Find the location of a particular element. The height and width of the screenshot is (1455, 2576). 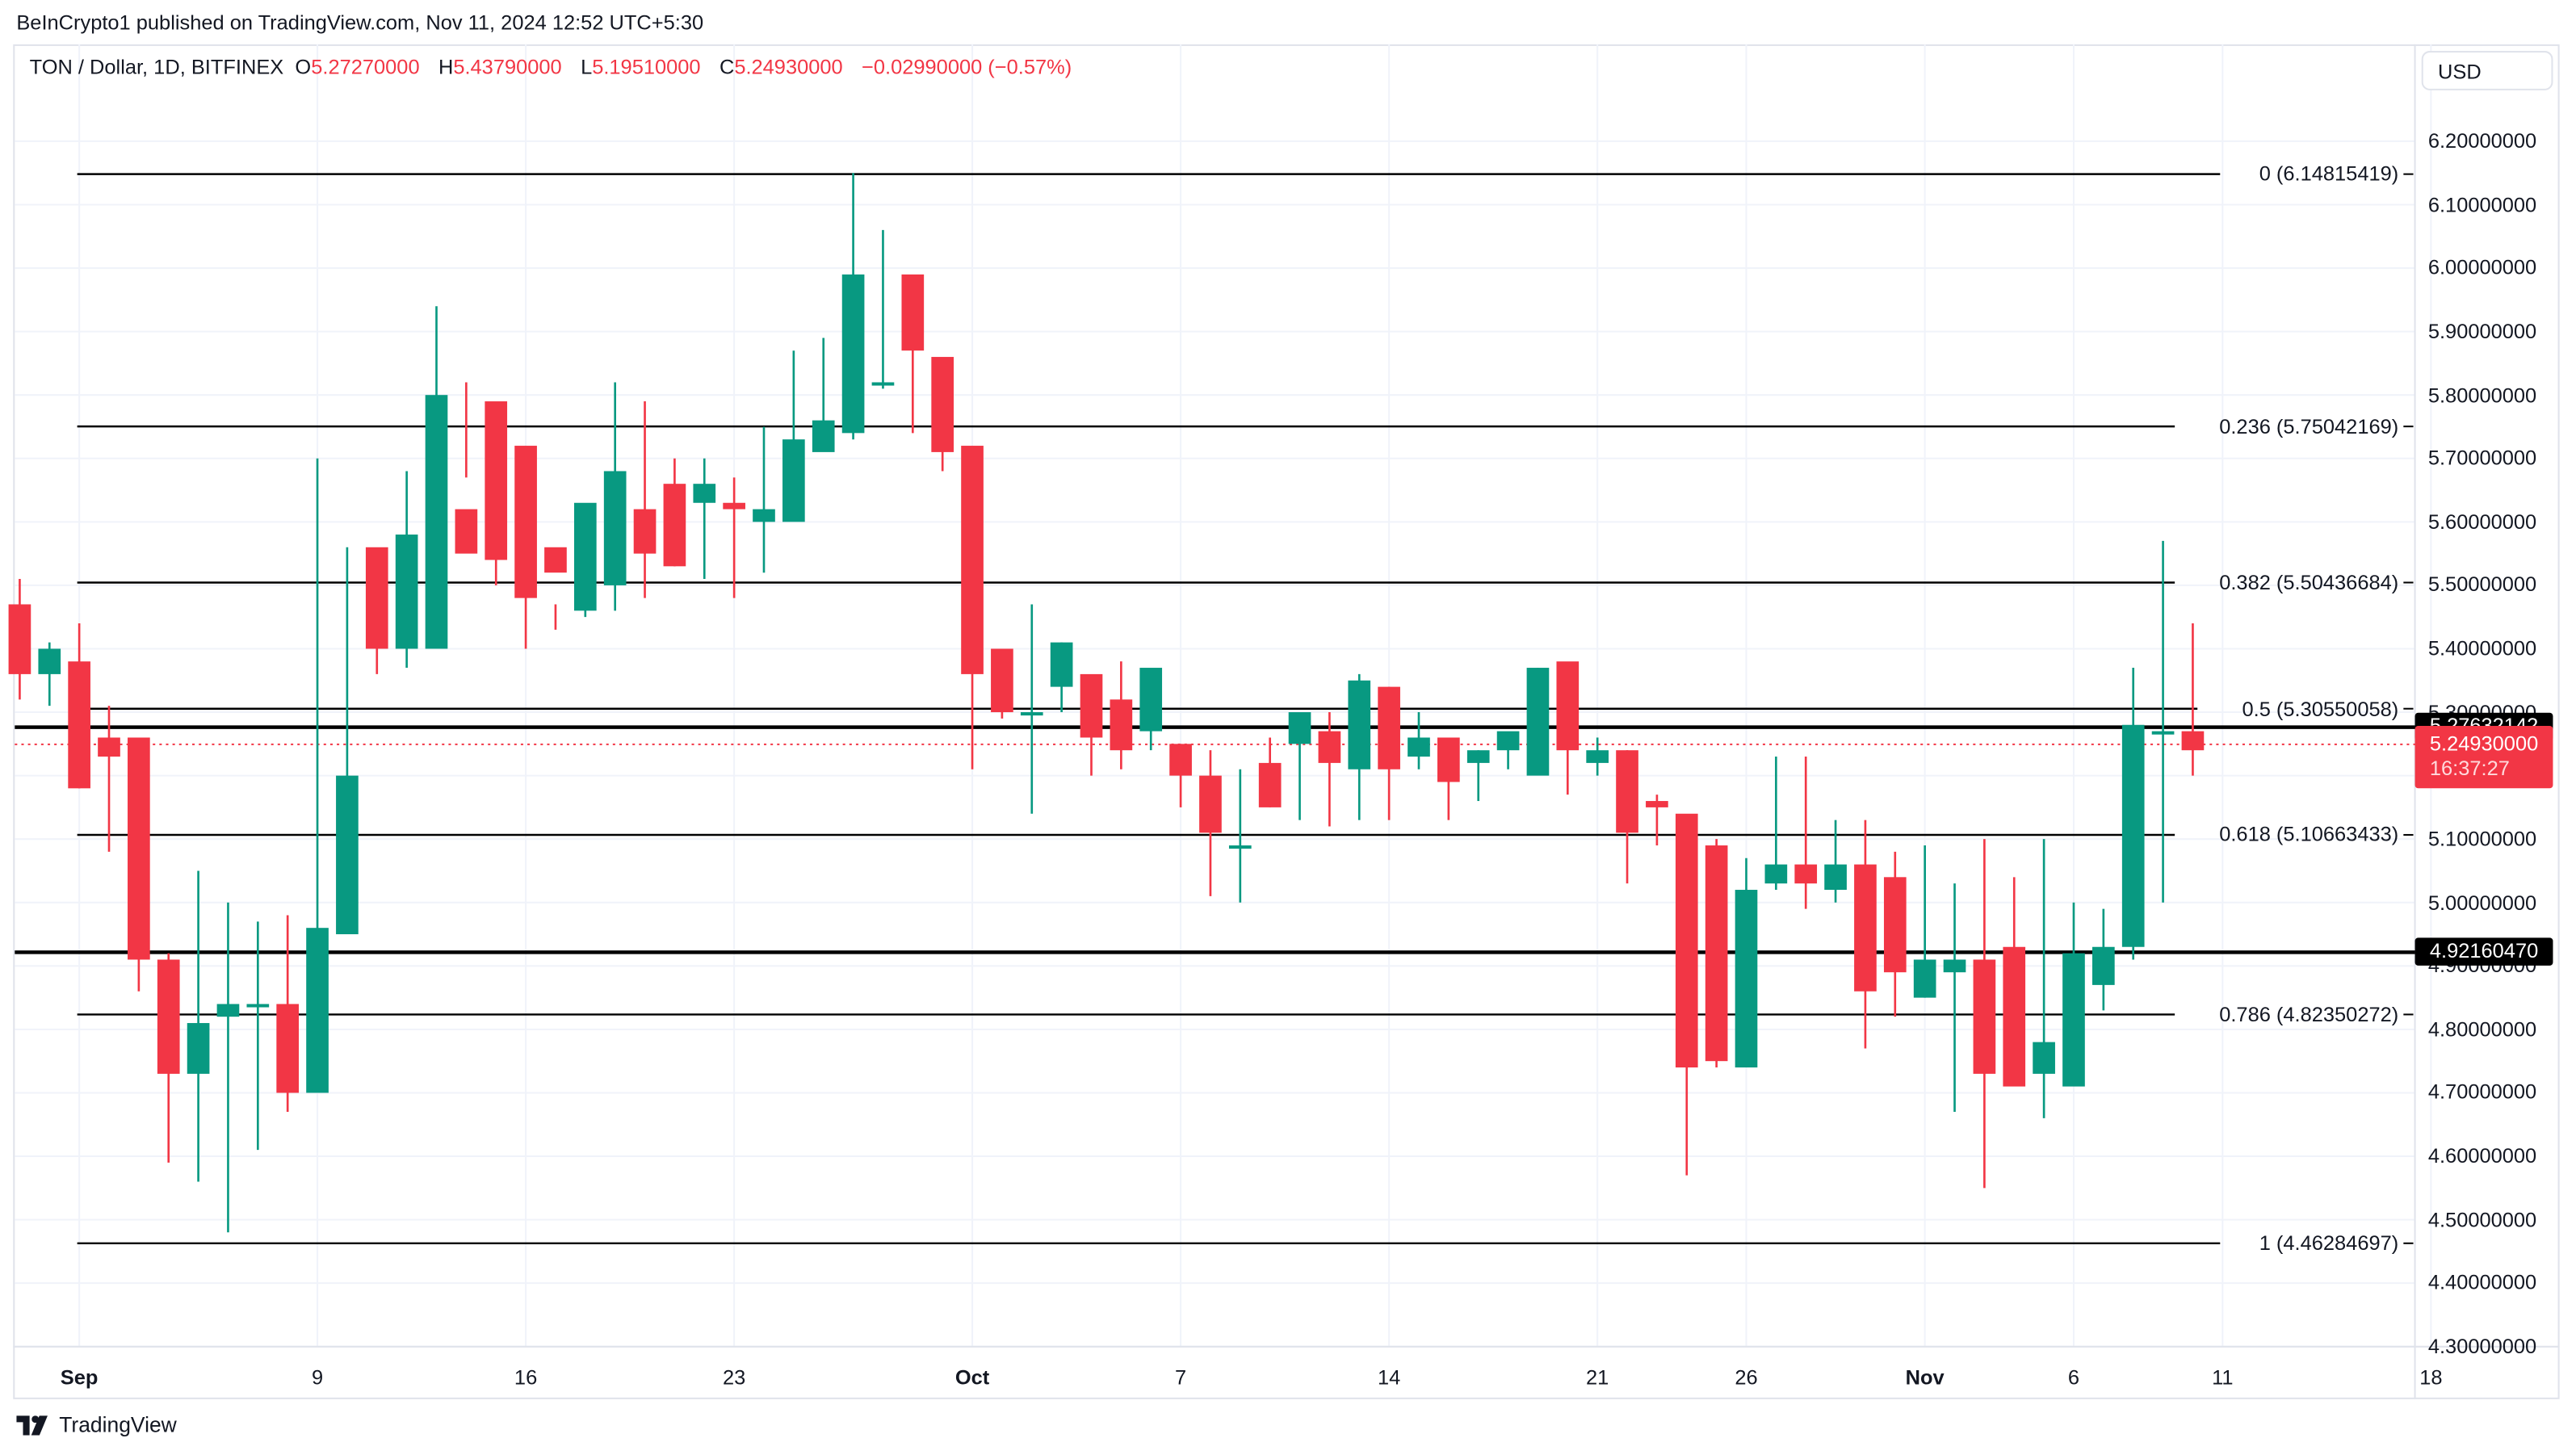

fib-level-label: 0.236 (5.75042169) is located at coordinates (2309, 426).